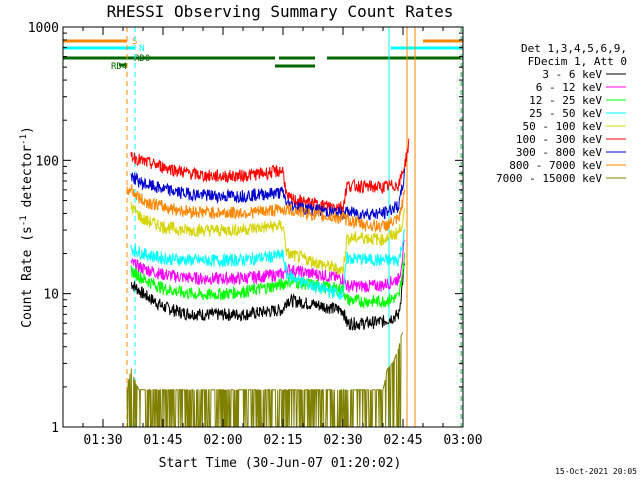 The image size is (640, 480). I want to click on flag-label: RD4, so click(119, 67).